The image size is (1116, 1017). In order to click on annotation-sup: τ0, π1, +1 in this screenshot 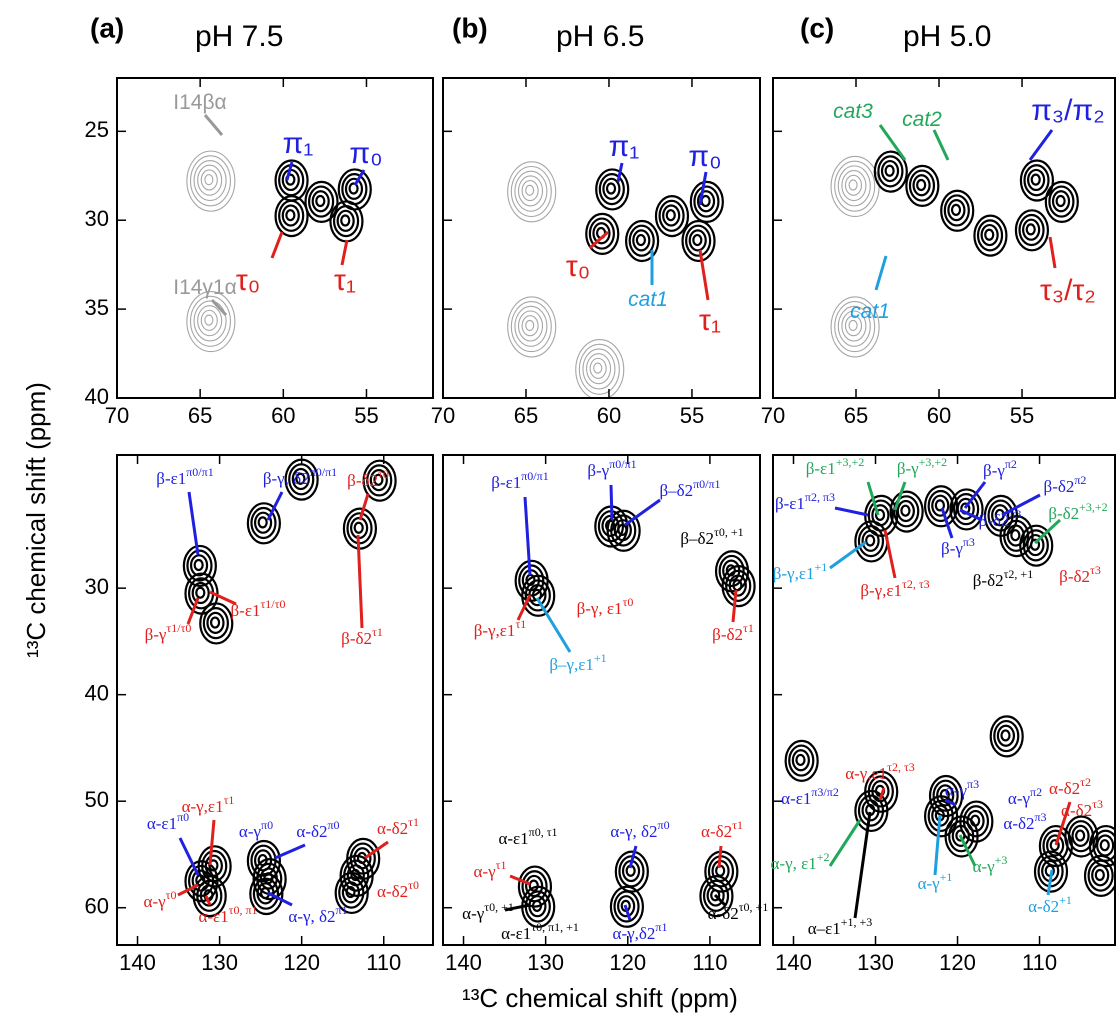, I will do `click(555, 927)`.